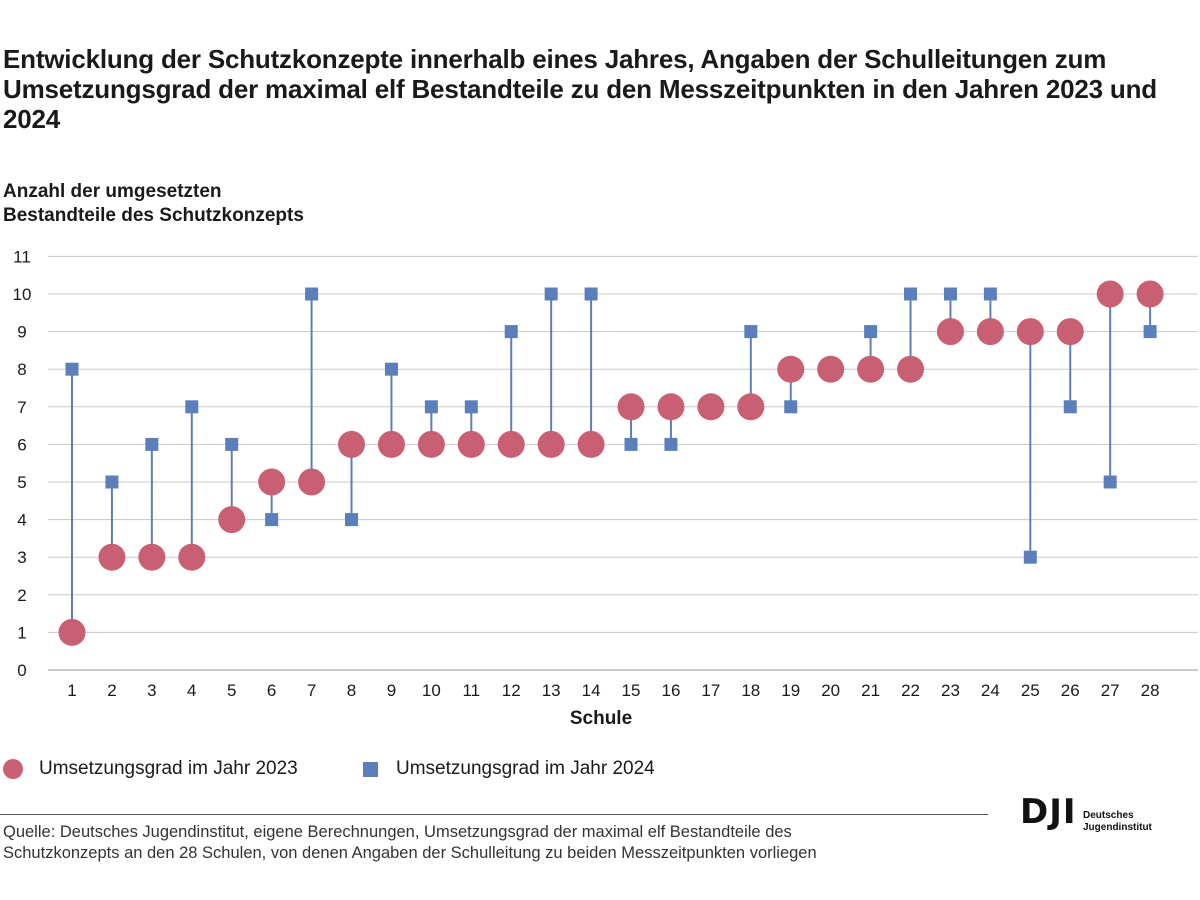  I want to click on x-tick-label: 12, so click(511, 690).